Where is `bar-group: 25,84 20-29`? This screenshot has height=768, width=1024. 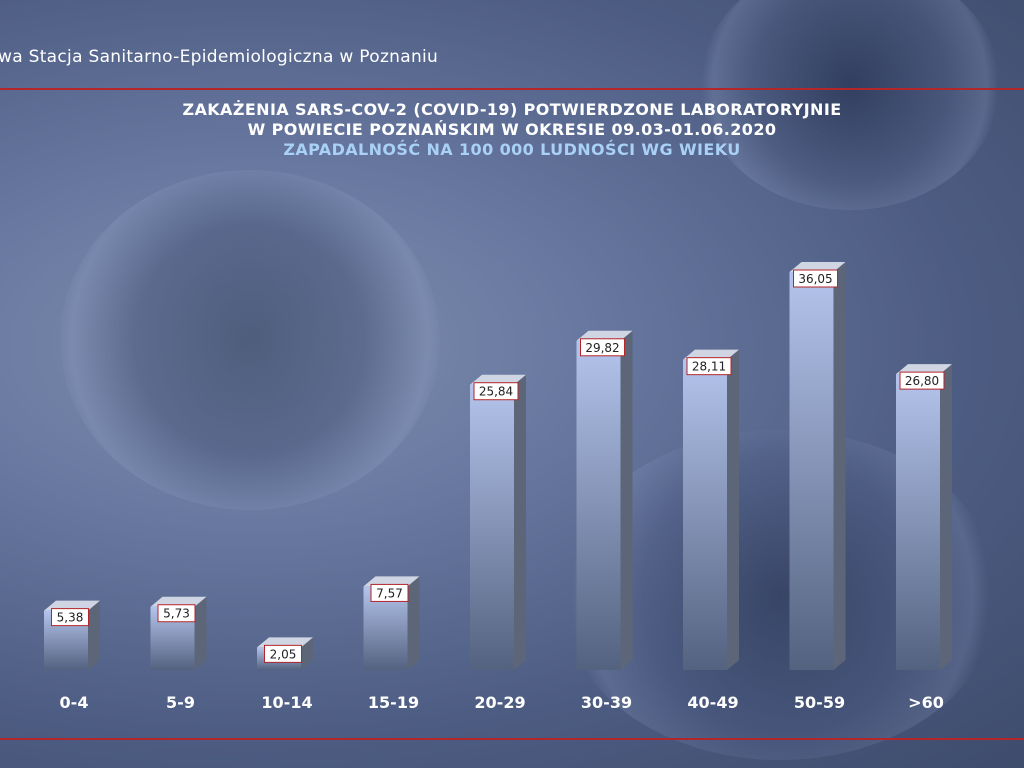 bar-group: 25,84 20-29 is located at coordinates (498, 543).